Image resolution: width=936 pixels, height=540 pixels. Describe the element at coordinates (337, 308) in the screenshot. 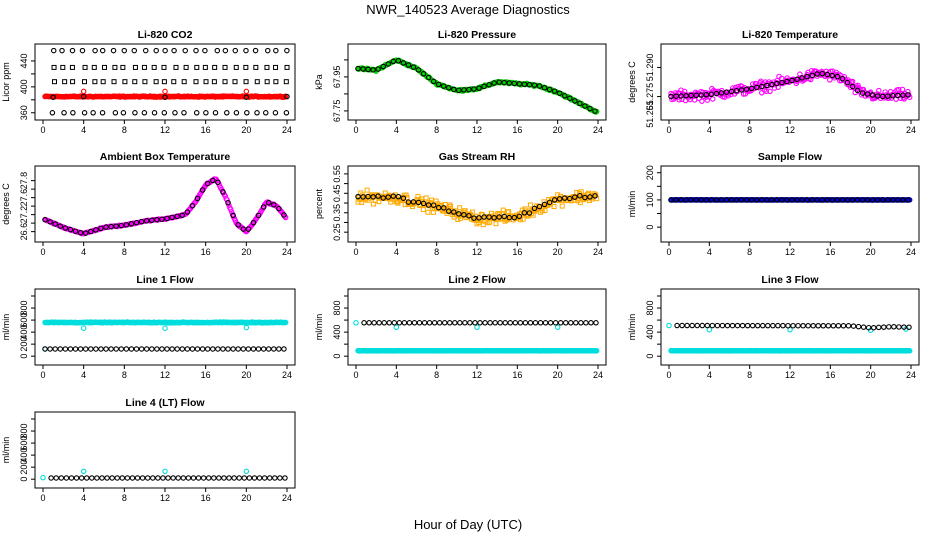

I see `y-tick-label: 800` at that location.